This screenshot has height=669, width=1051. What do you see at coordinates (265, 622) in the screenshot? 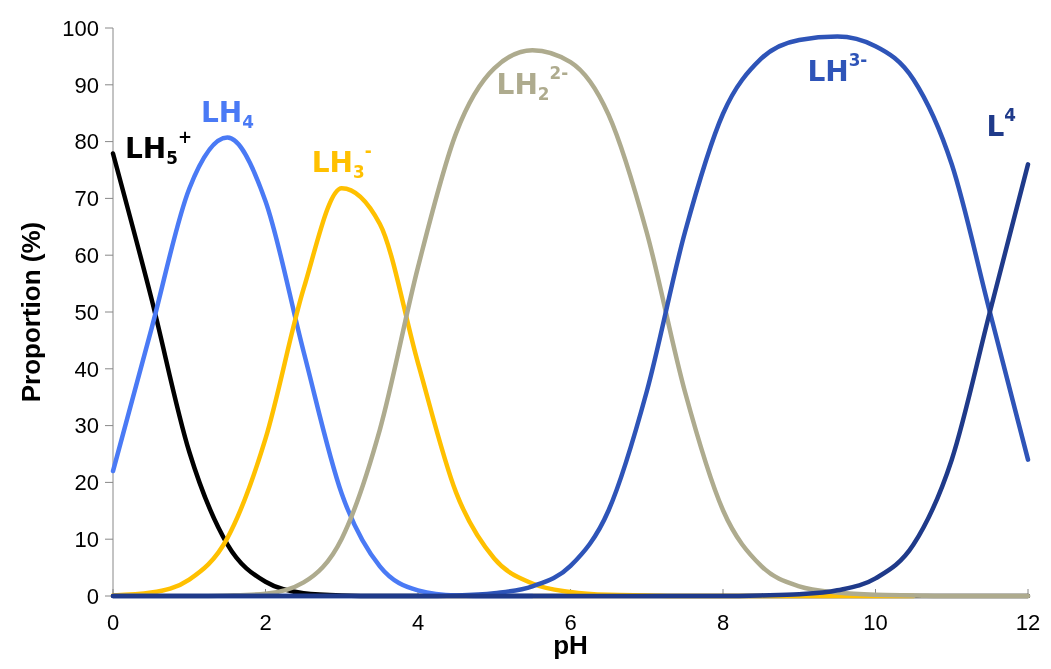
I see `x-tick-label: 2` at bounding box center [265, 622].